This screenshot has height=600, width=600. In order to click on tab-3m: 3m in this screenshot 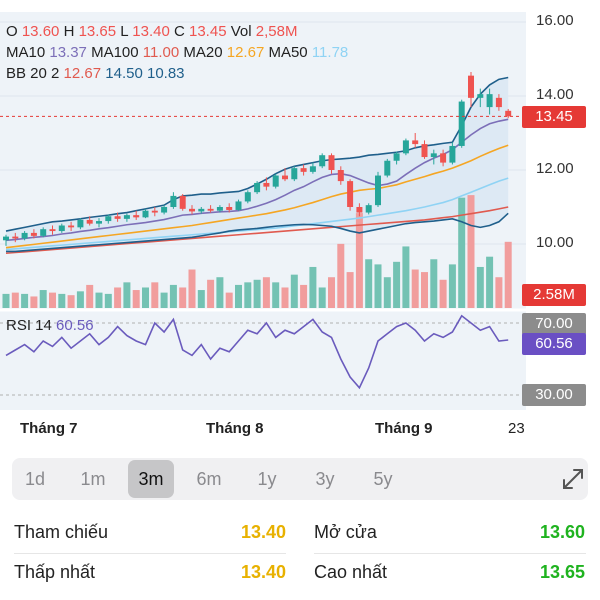, I will do `click(151, 479)`.